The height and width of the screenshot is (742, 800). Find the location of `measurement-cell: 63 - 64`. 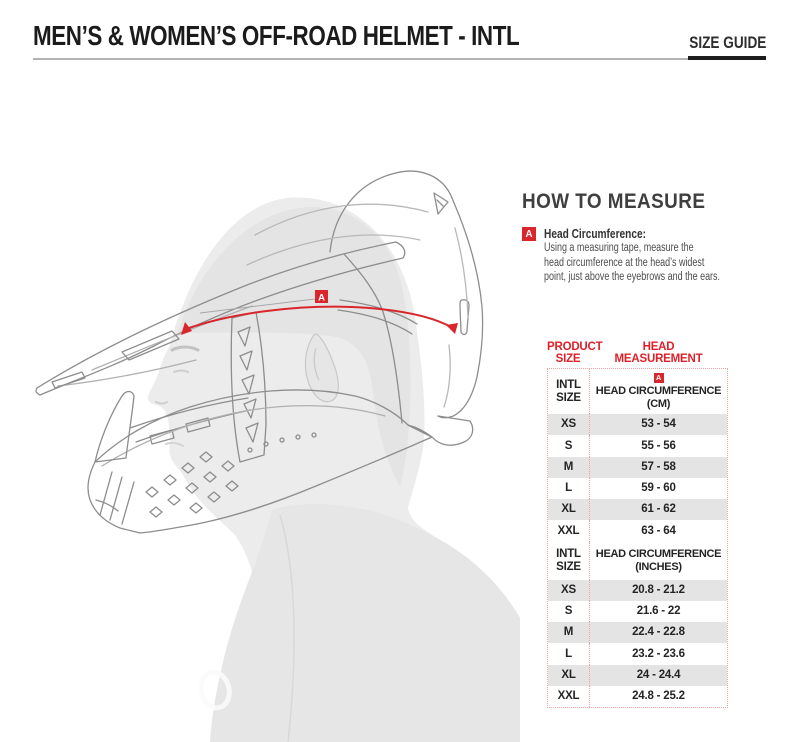

measurement-cell: 63 - 64 is located at coordinates (658, 530).